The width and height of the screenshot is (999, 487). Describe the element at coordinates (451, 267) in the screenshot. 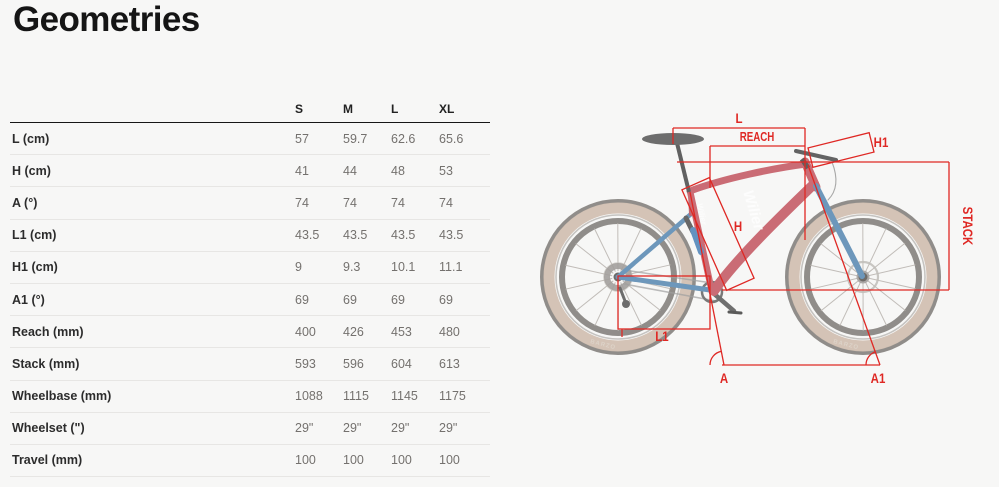

I see `row-value: 11.1` at that location.